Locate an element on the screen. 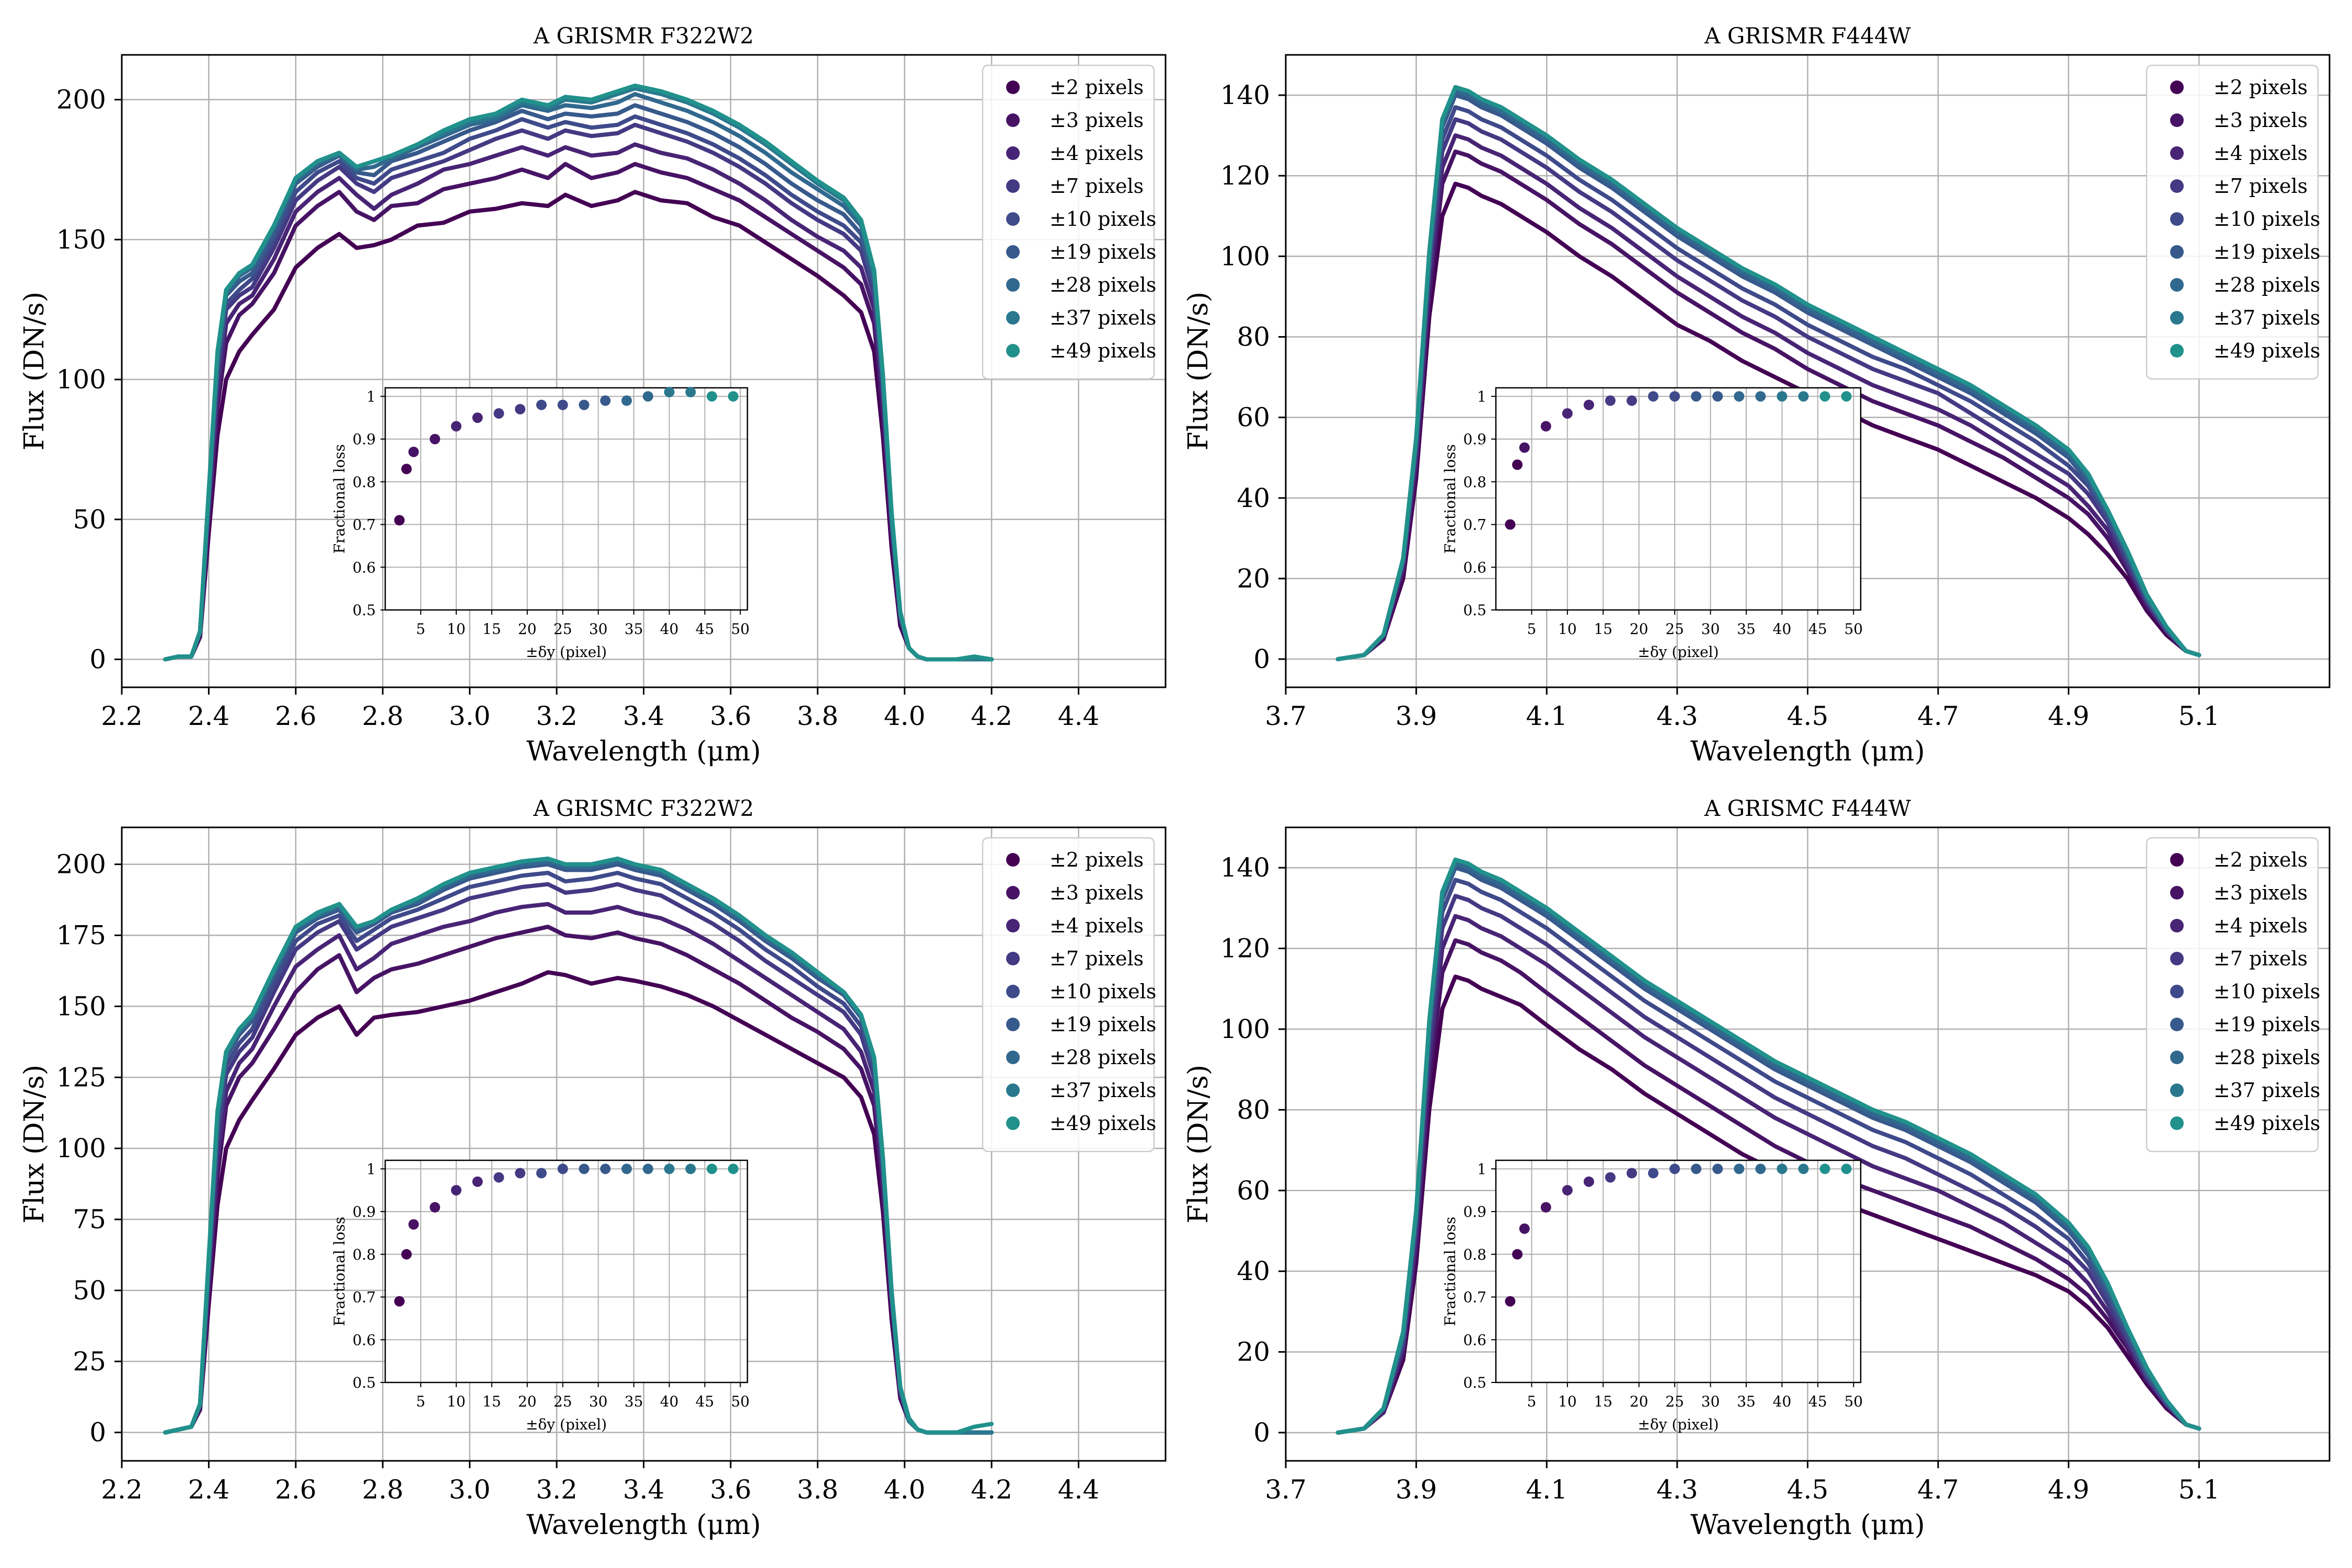 The height and width of the screenshot is (1568, 2352). inset-y-tick-label: 0.5 is located at coordinates (1474, 610).